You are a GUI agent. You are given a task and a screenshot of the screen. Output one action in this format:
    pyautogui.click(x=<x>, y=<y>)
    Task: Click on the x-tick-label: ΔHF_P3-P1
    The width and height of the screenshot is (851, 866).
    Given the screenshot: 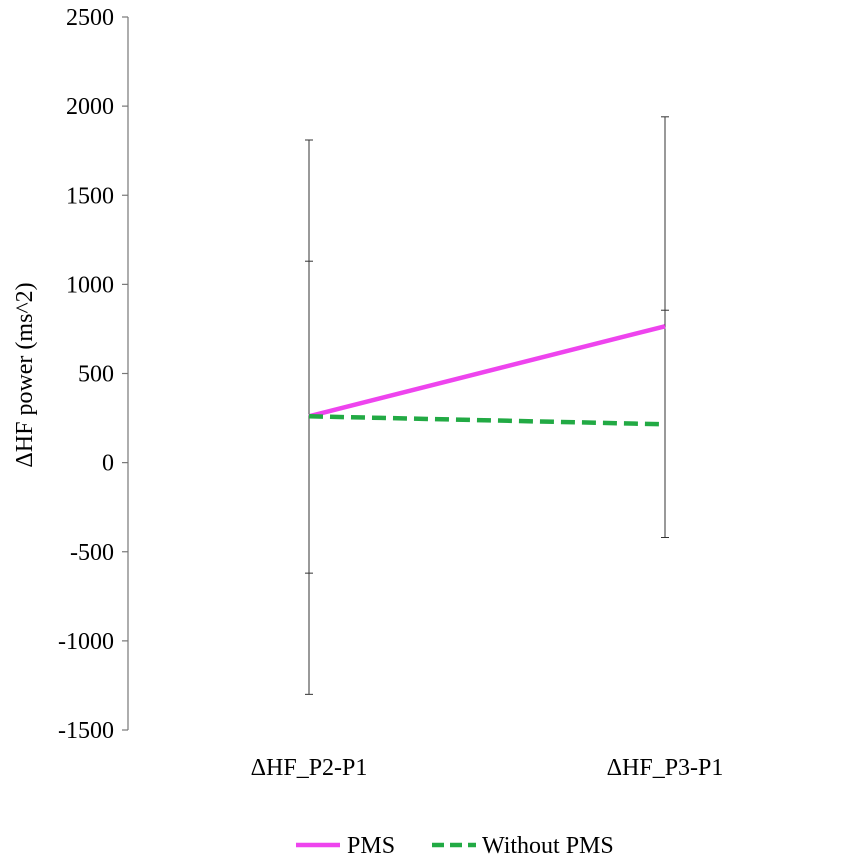 What is the action you would take?
    pyautogui.click(x=665, y=768)
    